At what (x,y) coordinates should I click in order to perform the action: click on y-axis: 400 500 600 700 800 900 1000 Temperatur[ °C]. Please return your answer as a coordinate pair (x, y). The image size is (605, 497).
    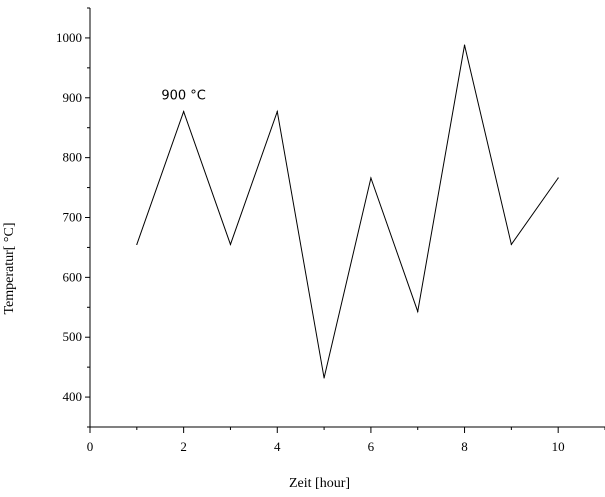
    Looking at the image, I should click on (46, 217).